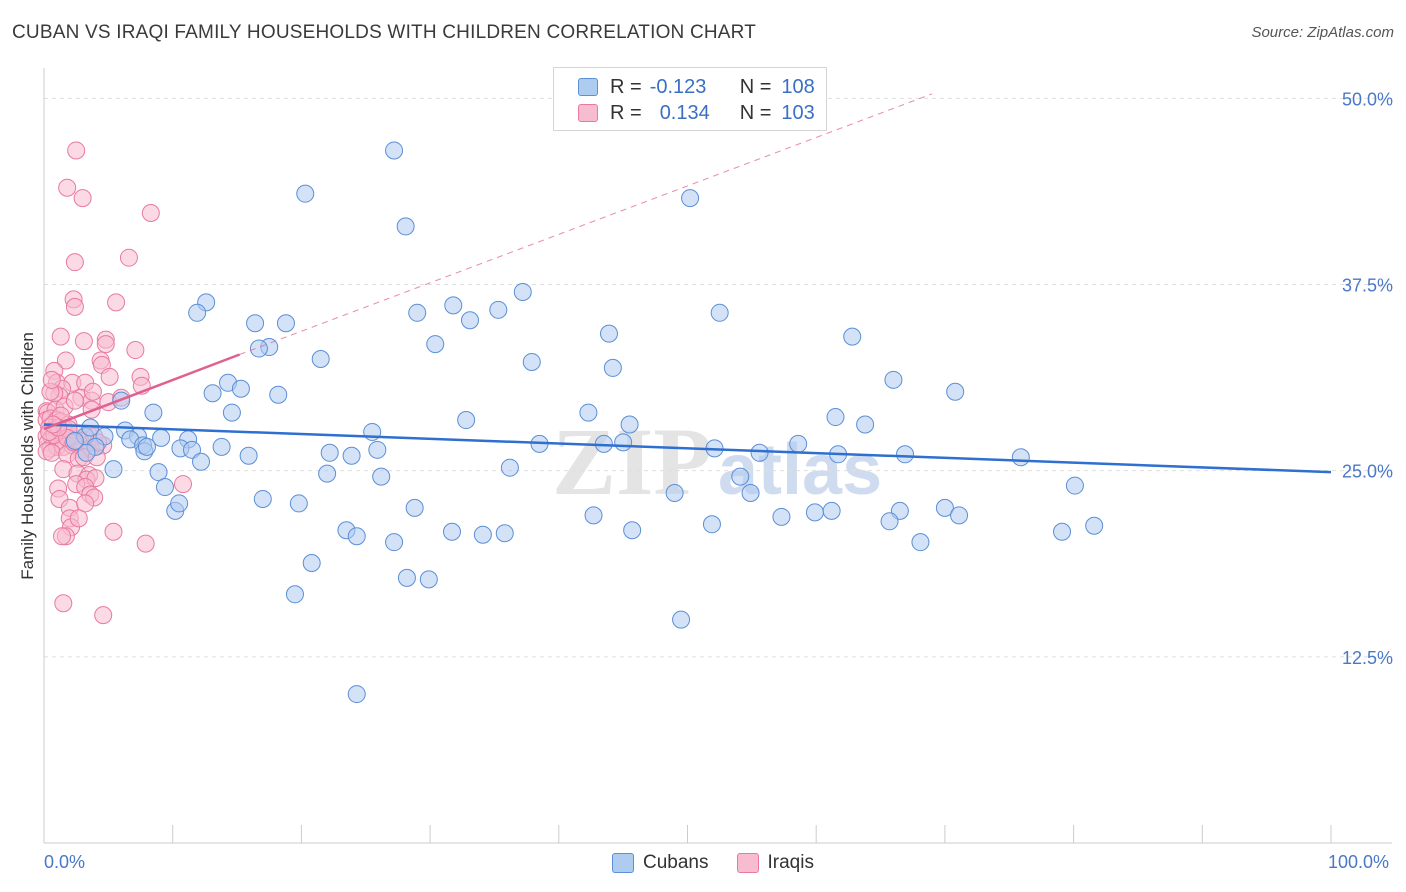 This screenshot has width=1406, height=892. Describe the element at coordinates (1367, 472) in the screenshot. I see `y-tick-label-1: 25.0%` at that location.